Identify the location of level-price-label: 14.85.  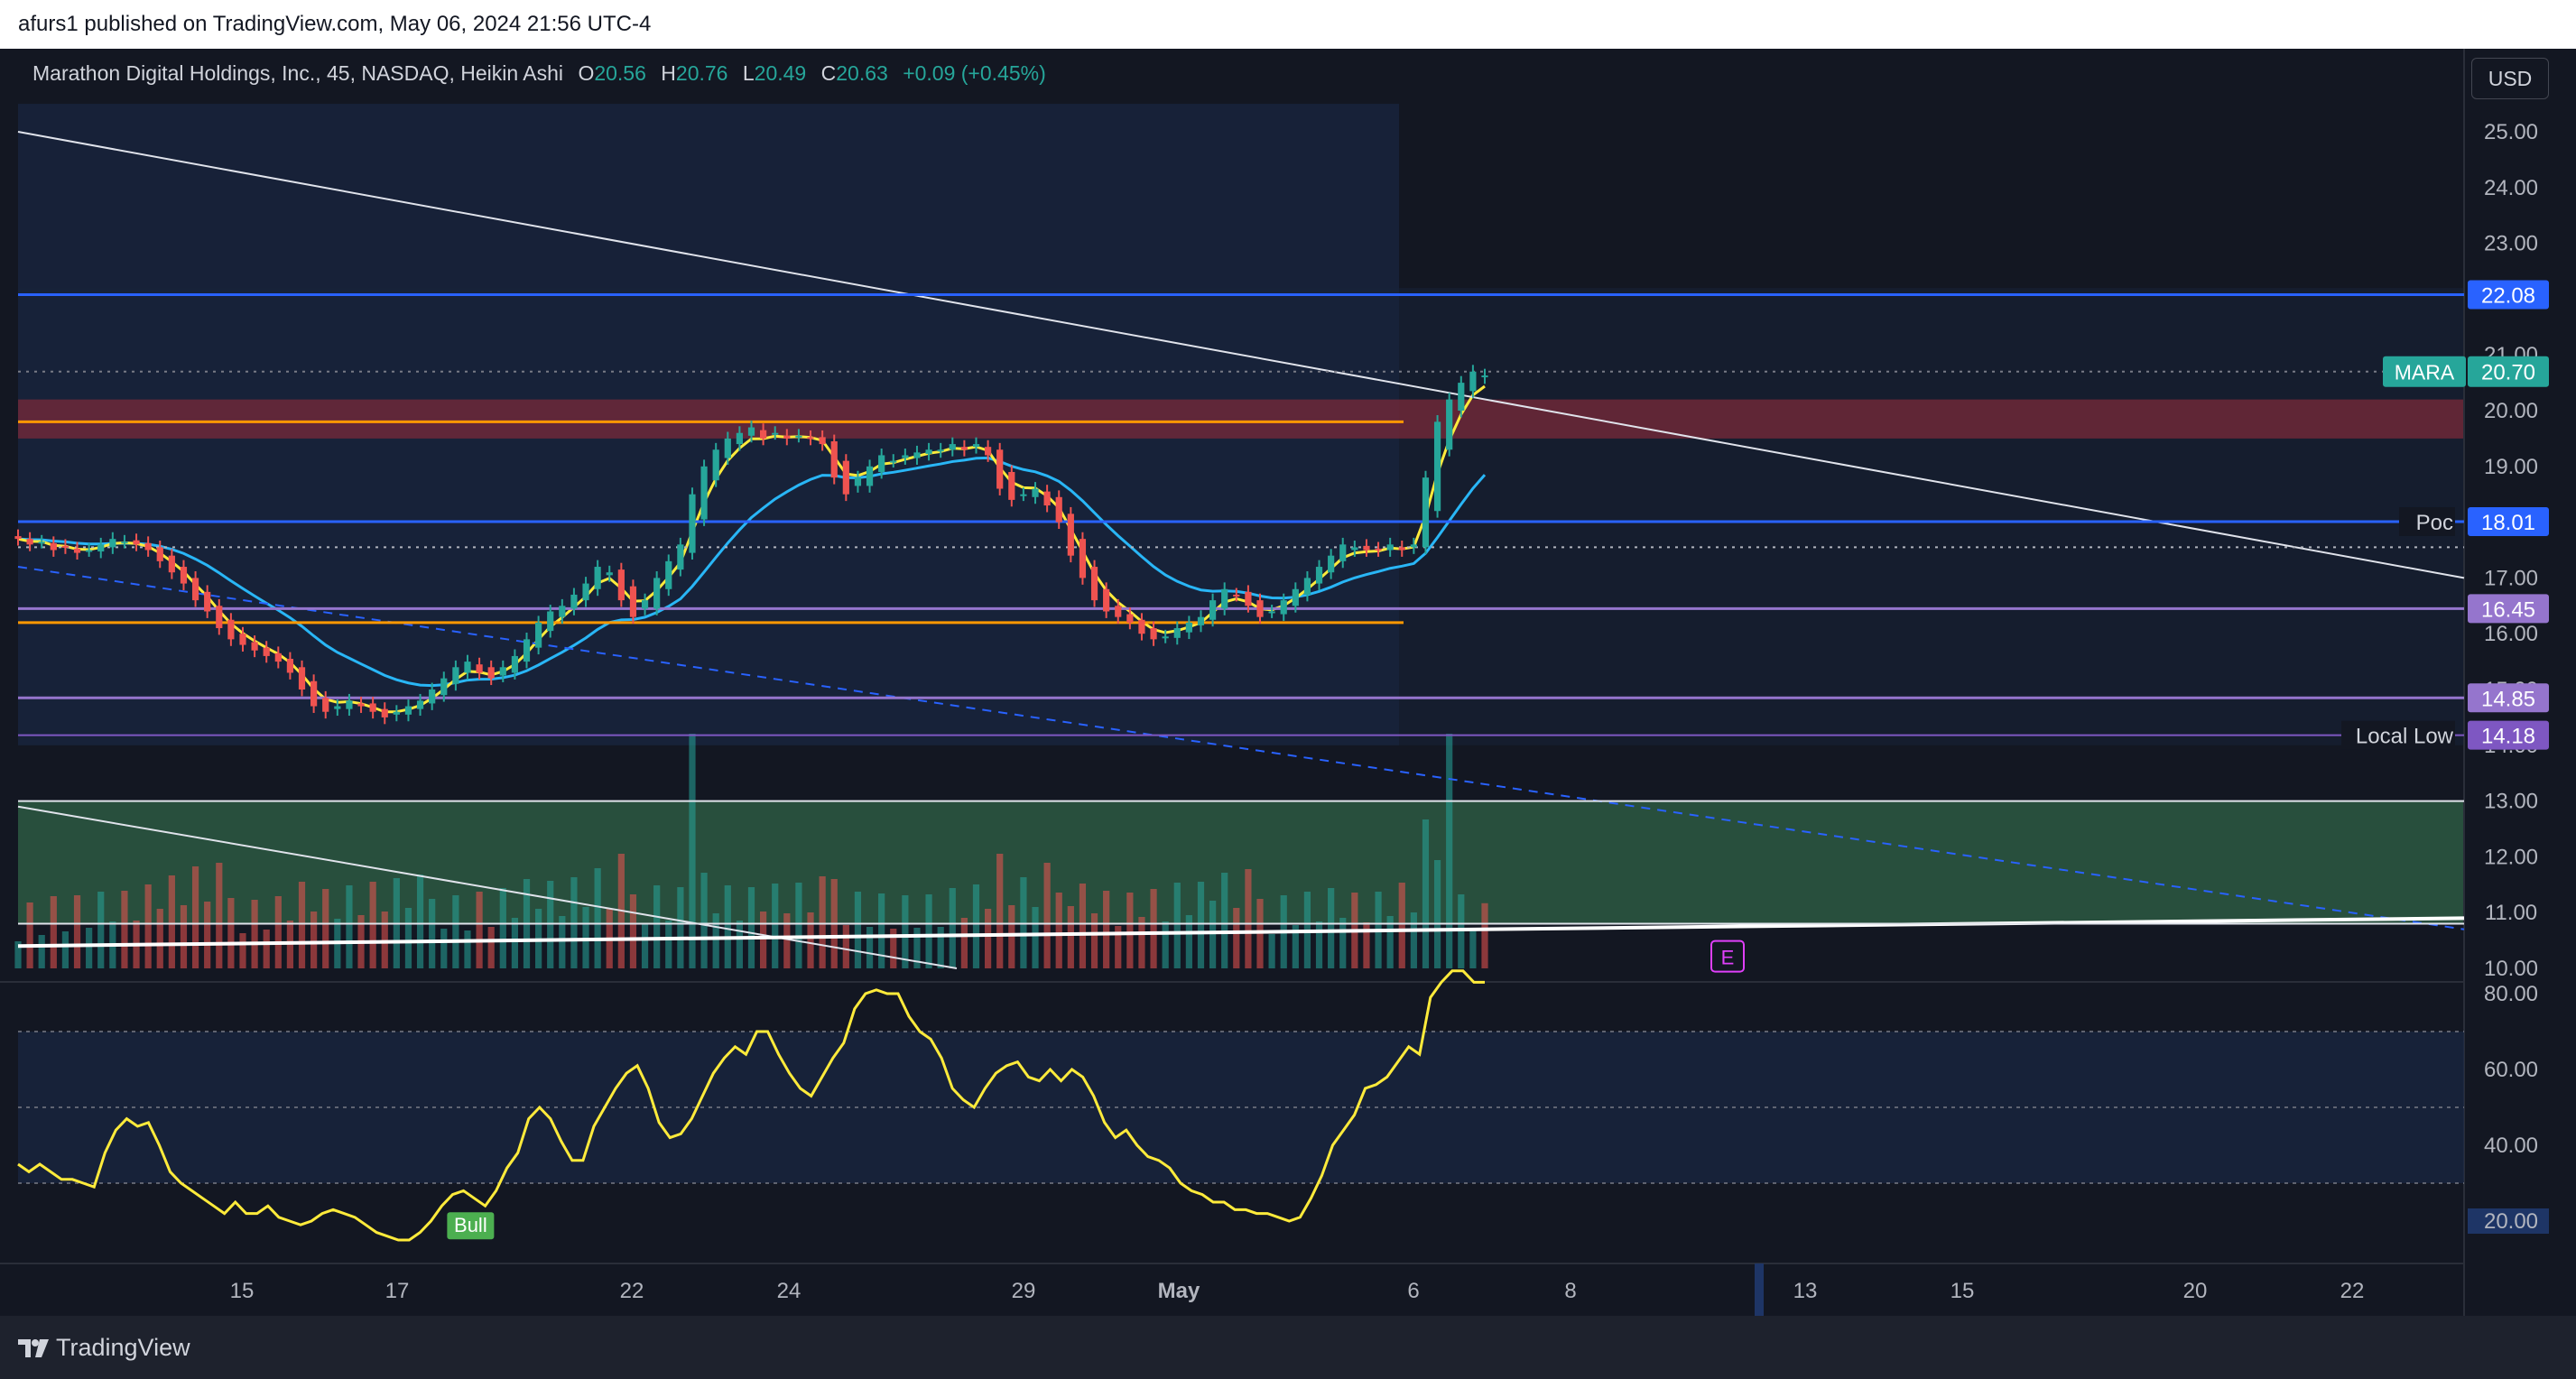
(2508, 699).